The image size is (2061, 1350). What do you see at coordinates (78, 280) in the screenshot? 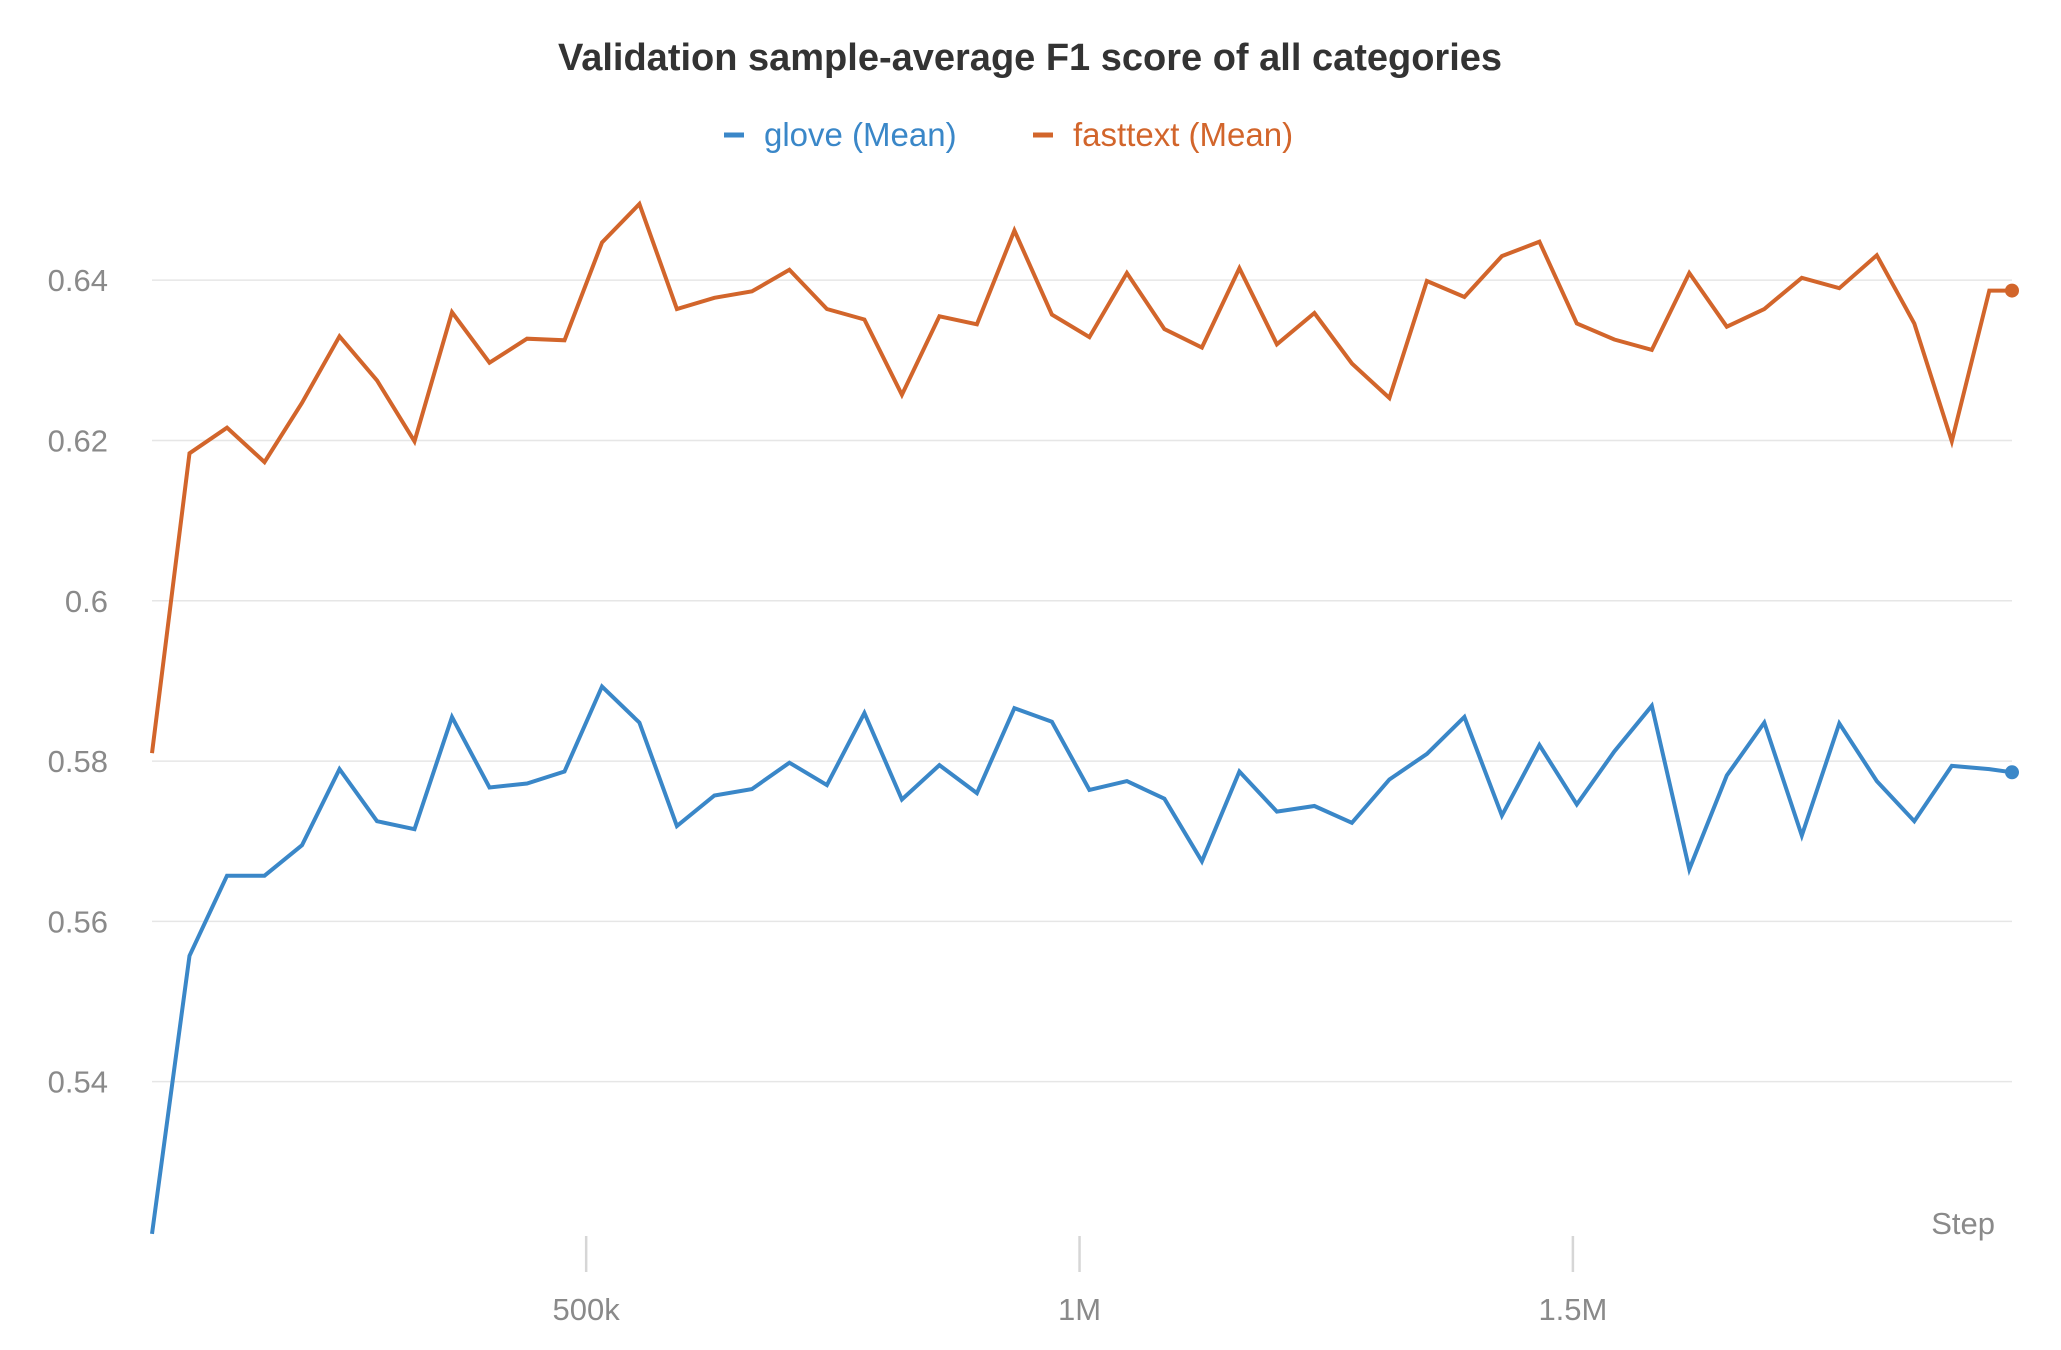
I see `y-tick-label: 0.64` at bounding box center [78, 280].